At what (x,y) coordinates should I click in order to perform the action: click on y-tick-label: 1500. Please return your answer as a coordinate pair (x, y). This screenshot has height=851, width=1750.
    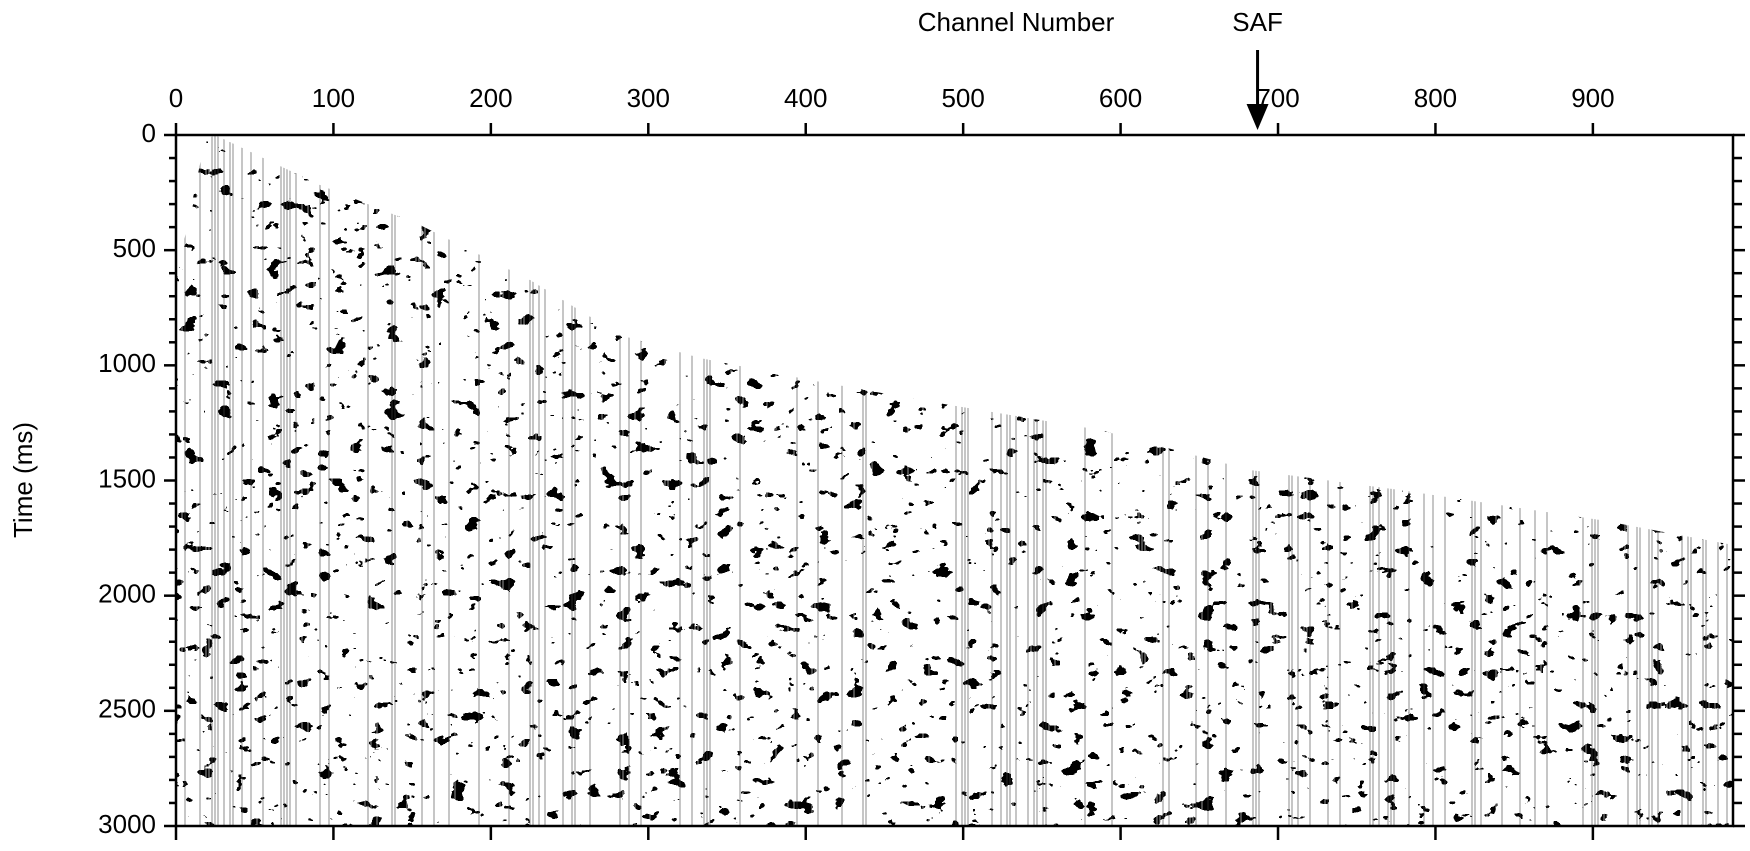
    Looking at the image, I should click on (127, 478).